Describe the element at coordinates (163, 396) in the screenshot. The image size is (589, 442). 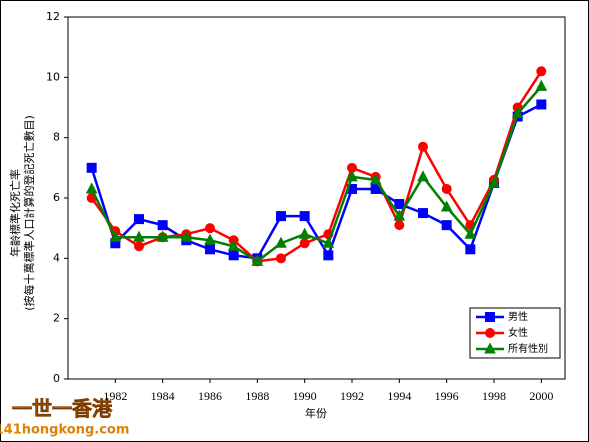
I see `x-tick-label: 1984` at that location.